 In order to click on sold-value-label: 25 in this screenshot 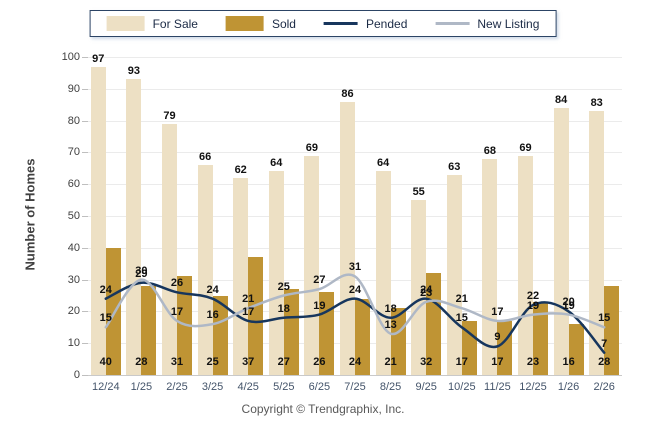, I will do `click(212, 362)`.